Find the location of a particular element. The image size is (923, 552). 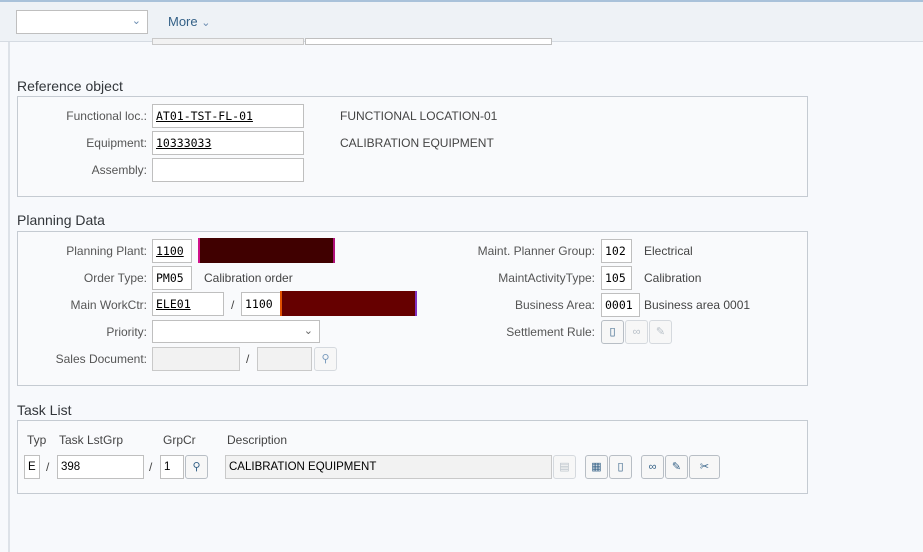

document-glasses-icon: ▤ is located at coordinates (564, 467).